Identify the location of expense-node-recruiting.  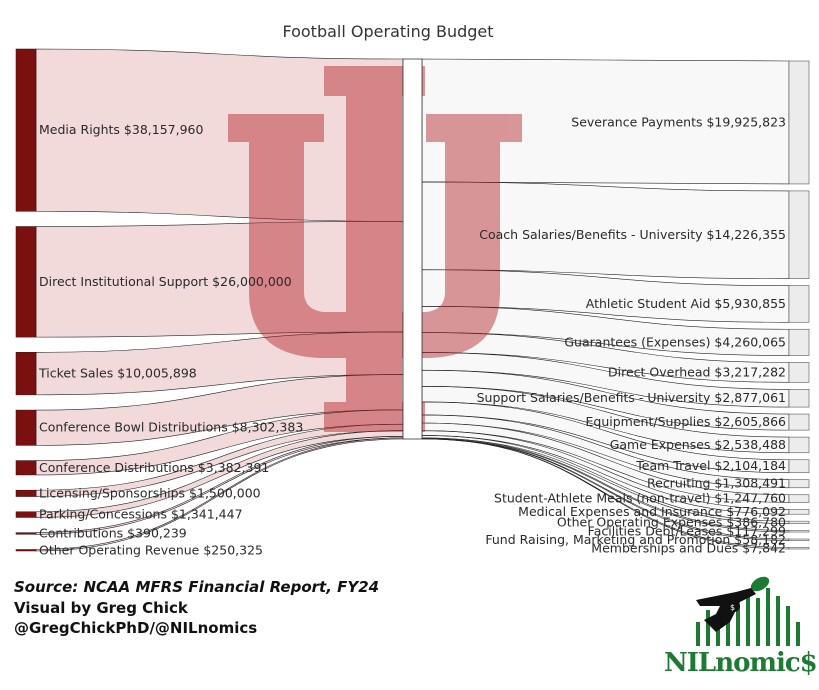
(799, 484).